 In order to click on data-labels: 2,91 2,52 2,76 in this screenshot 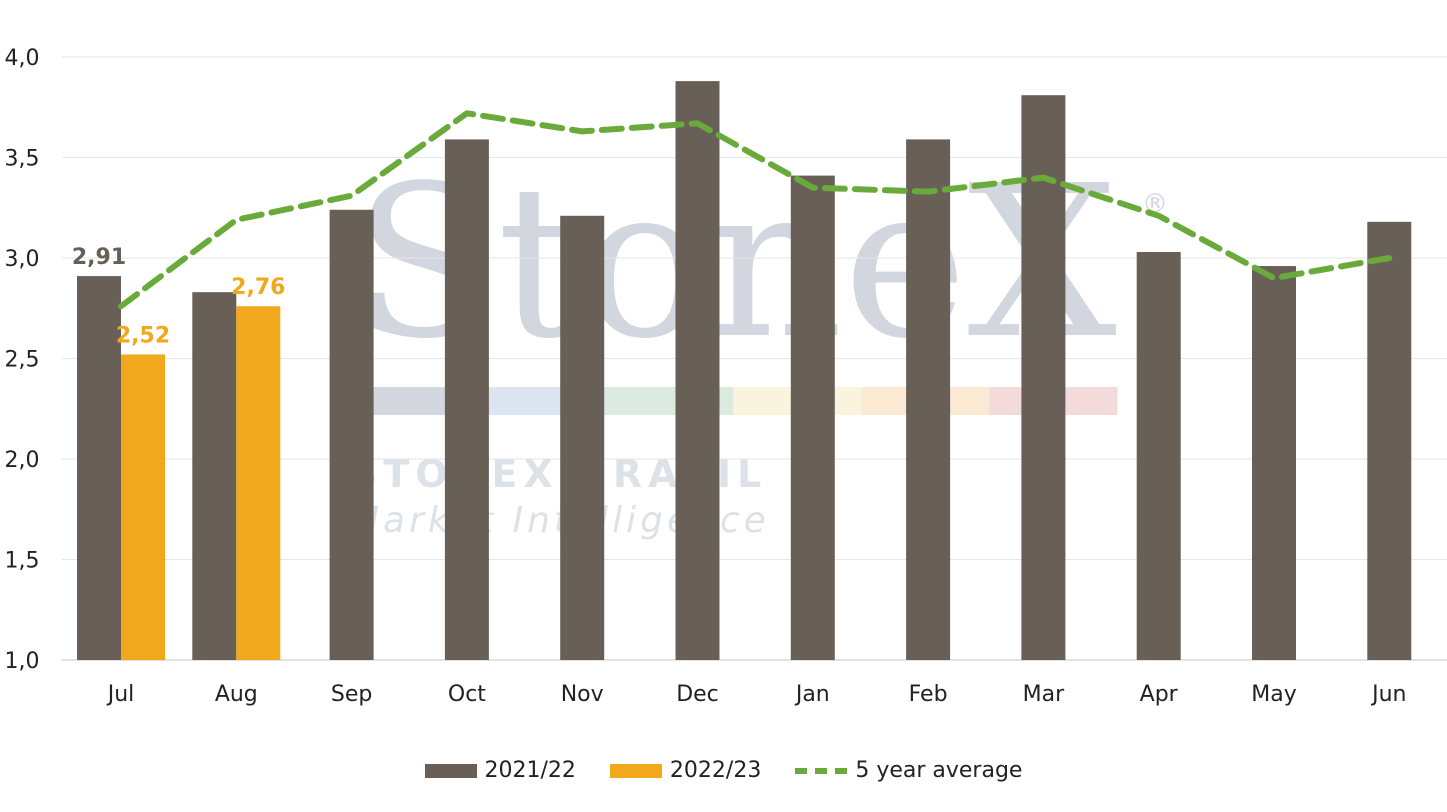, I will do `click(179, 296)`.